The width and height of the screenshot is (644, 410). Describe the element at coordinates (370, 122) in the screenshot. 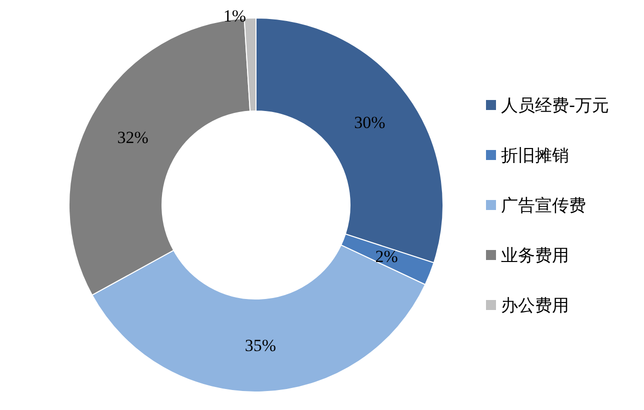

I see `data-label: 30%` at that location.